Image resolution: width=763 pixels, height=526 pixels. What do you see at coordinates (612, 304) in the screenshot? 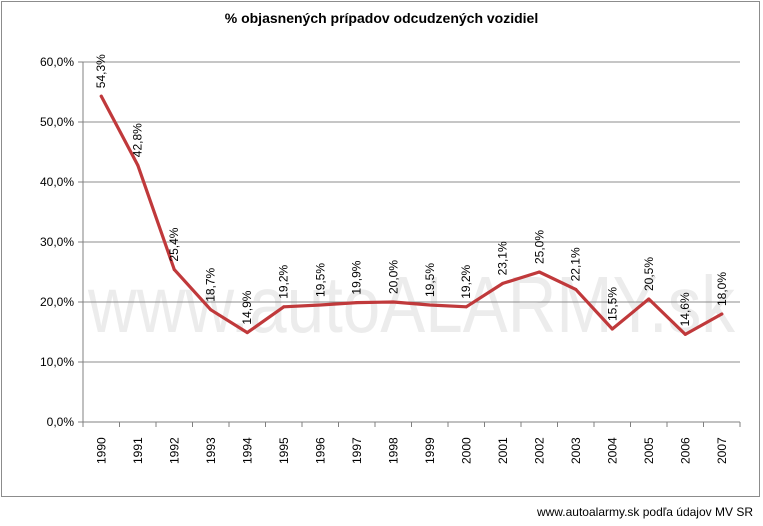
I see `data-label: 15,5%` at bounding box center [612, 304].